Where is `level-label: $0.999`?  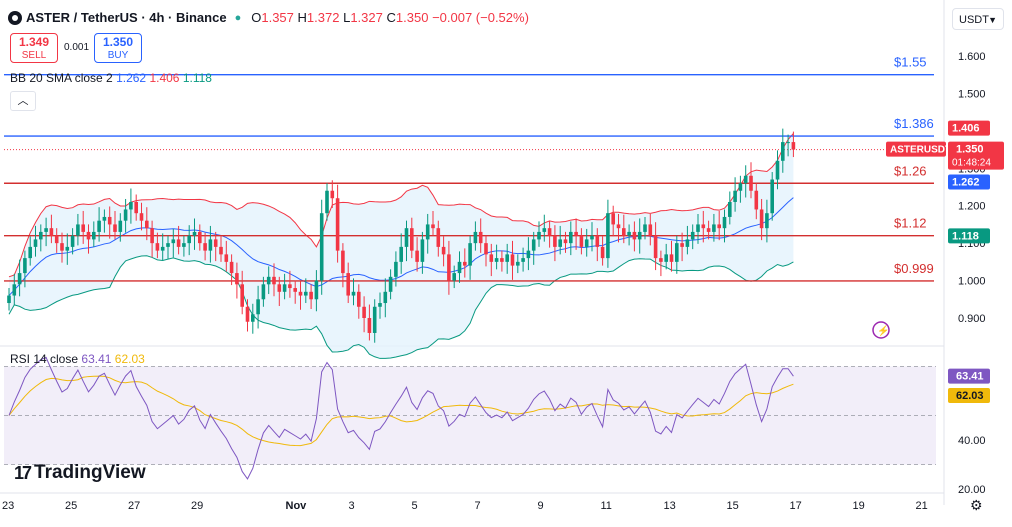 level-label: $0.999 is located at coordinates (914, 268).